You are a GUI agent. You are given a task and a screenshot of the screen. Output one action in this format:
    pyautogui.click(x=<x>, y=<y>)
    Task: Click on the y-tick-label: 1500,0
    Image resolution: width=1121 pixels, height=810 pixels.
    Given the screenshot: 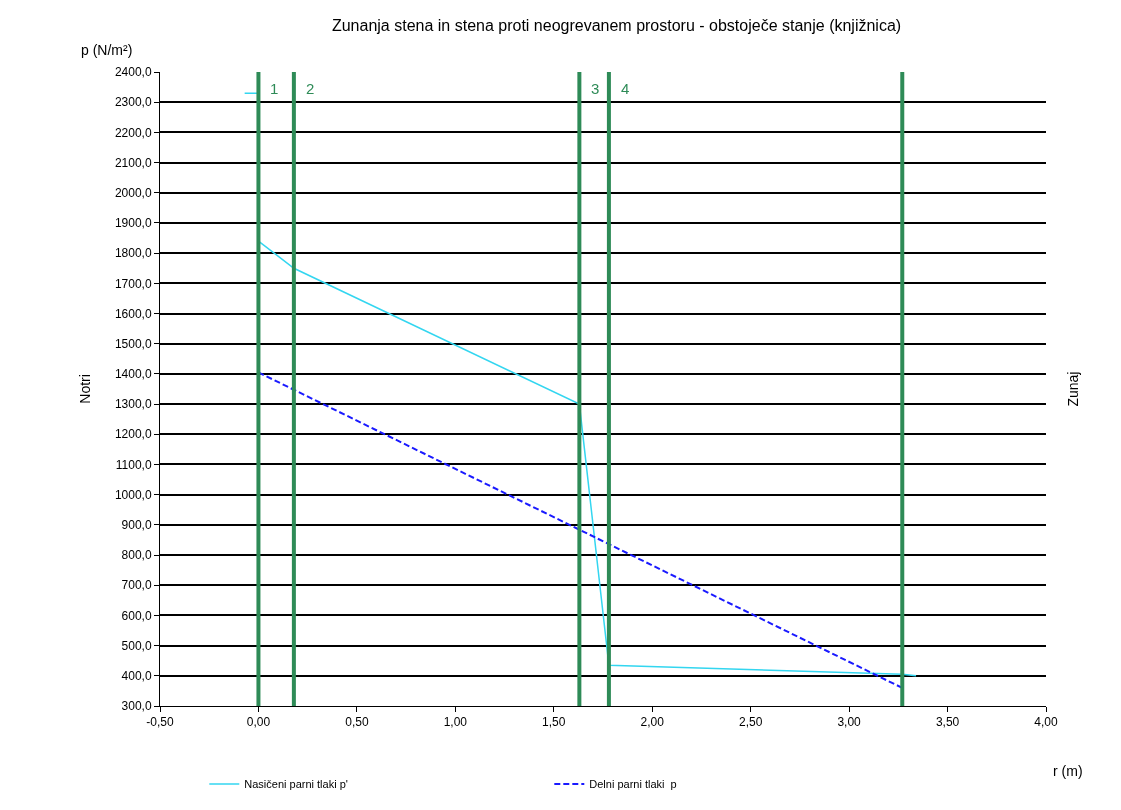 What is the action you would take?
    pyautogui.click(x=133, y=343)
    